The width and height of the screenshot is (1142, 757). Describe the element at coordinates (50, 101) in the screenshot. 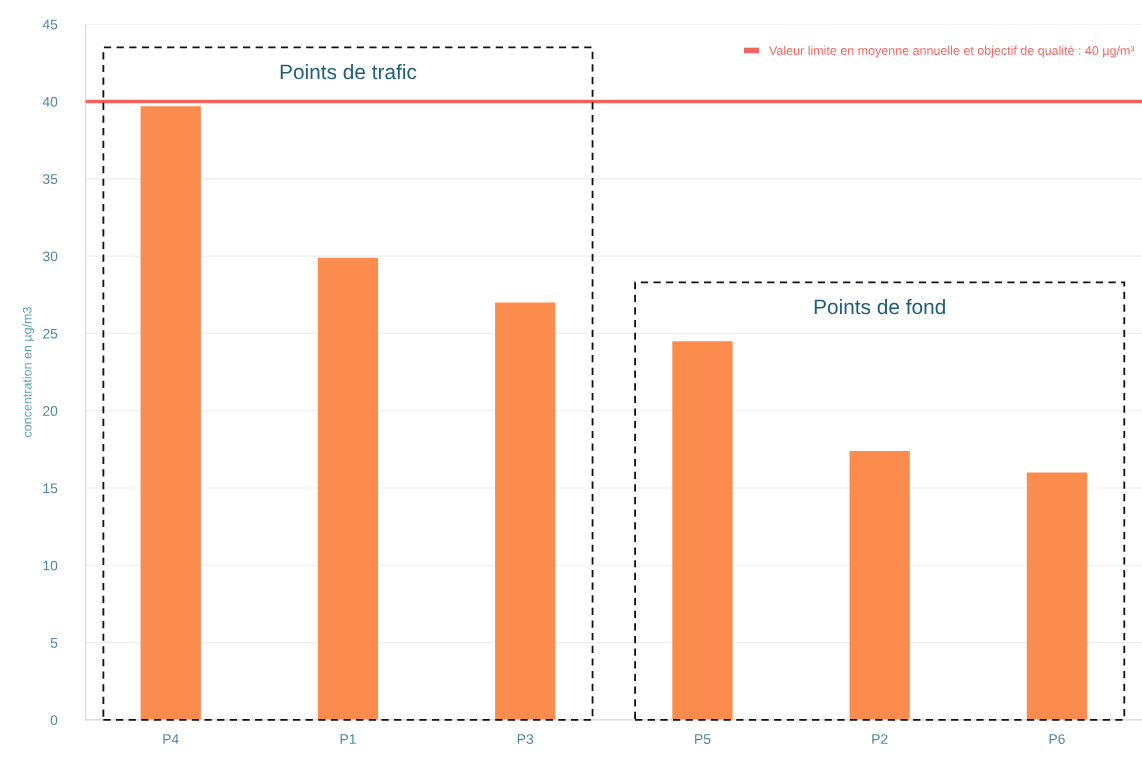

I see `y-tick-label: 40` at that location.